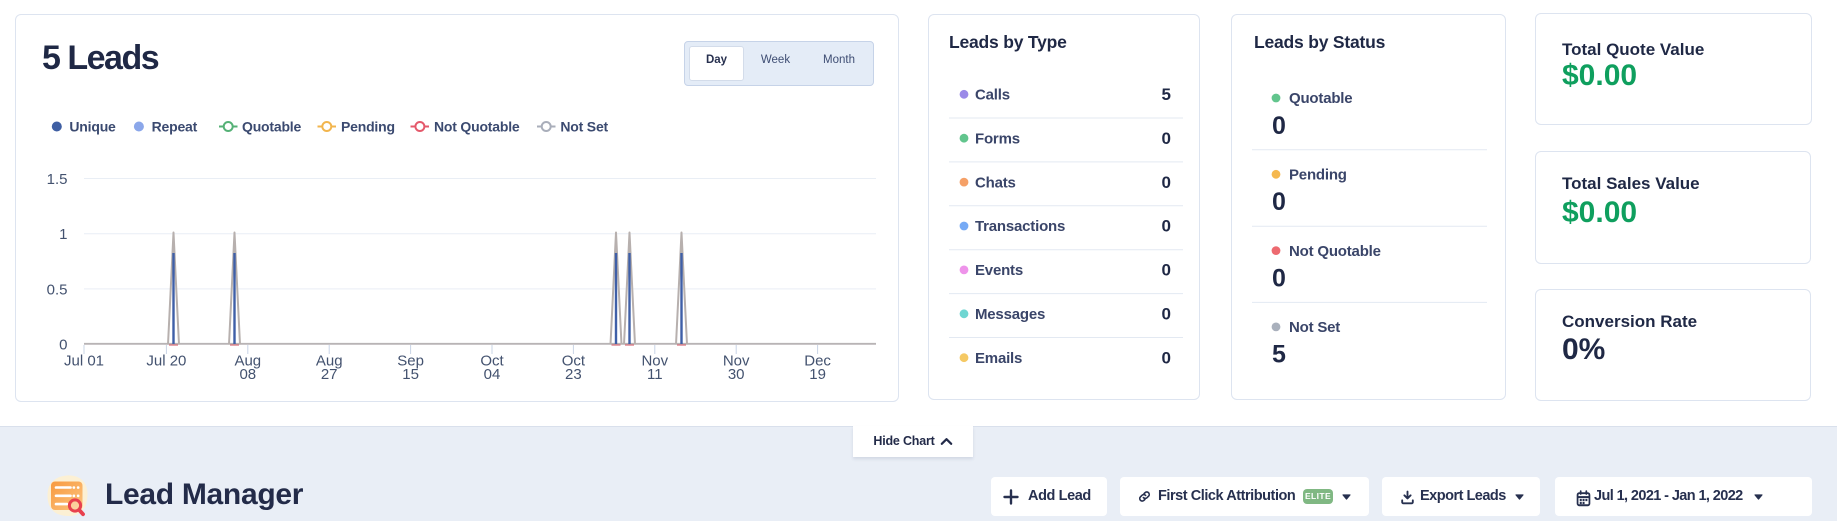 This screenshot has width=1837, height=521. What do you see at coordinates (999, 270) in the screenshot?
I see `svg-text: Events` at bounding box center [999, 270].